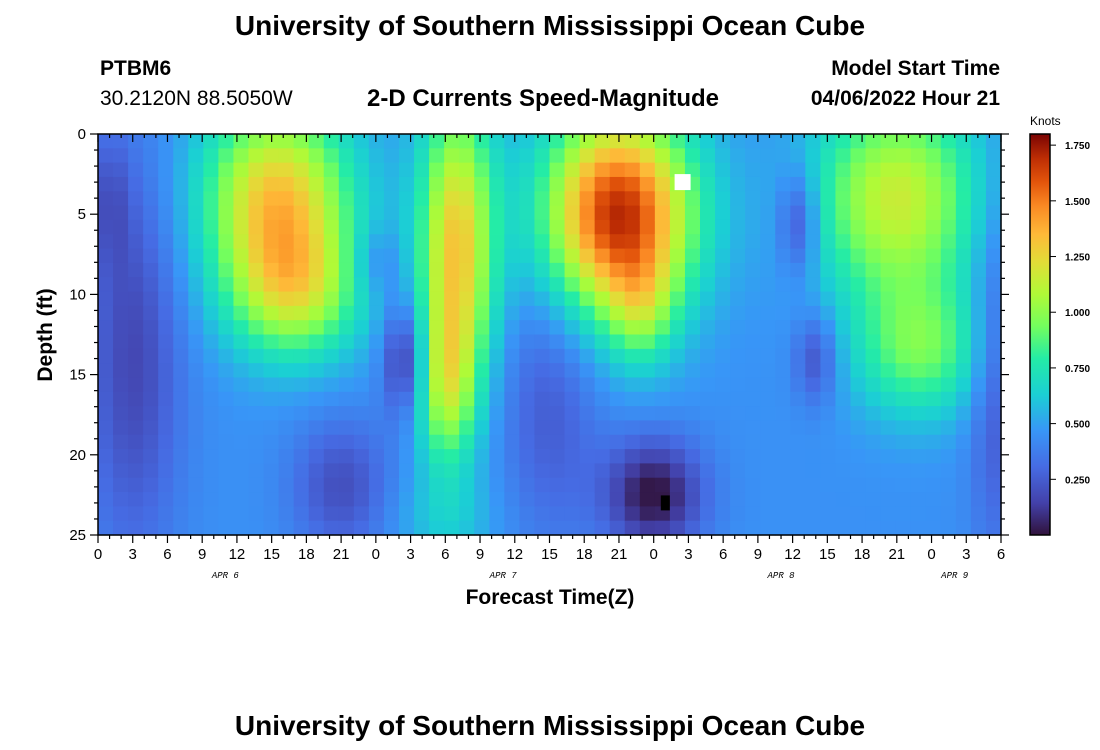 The width and height of the screenshot is (1100, 750). Describe the element at coordinates (1040, 334) in the screenshot. I see `colorbar-gradient` at that location.